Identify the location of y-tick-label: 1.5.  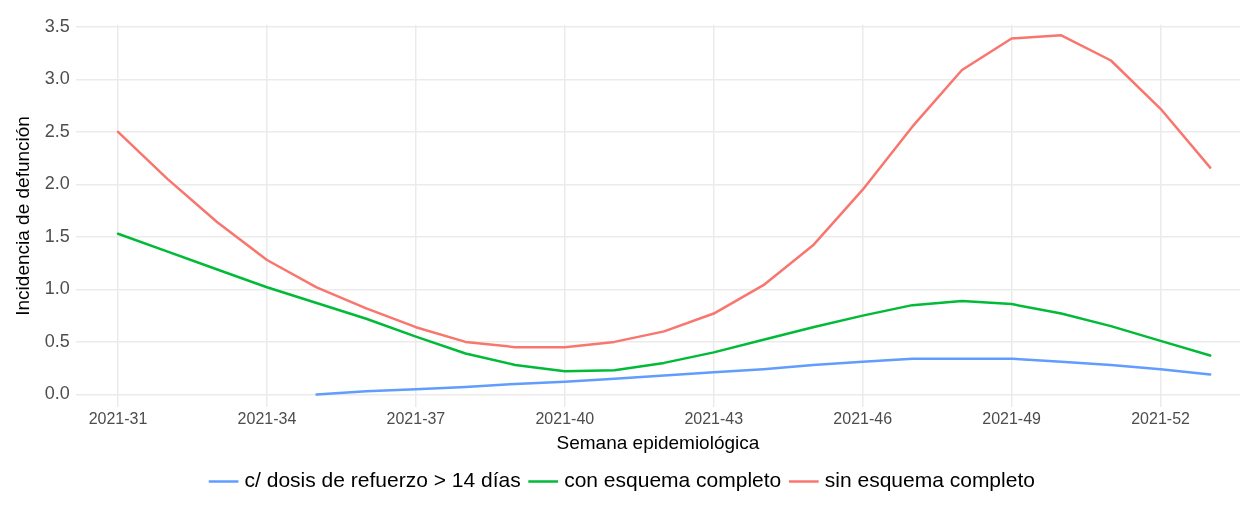
(57, 235).